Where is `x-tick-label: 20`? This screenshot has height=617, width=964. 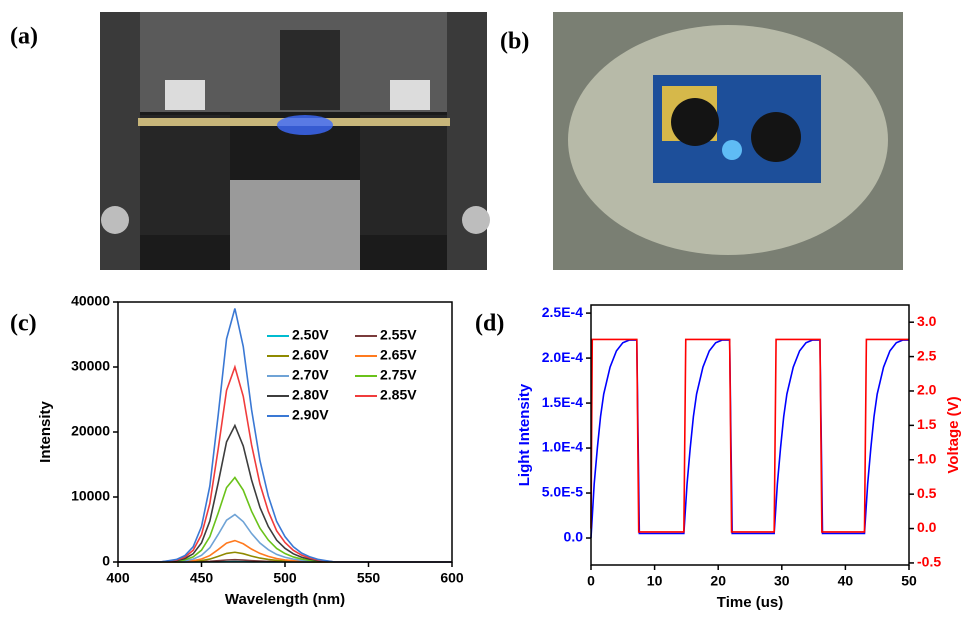 x-tick-label: 20 is located at coordinates (718, 581).